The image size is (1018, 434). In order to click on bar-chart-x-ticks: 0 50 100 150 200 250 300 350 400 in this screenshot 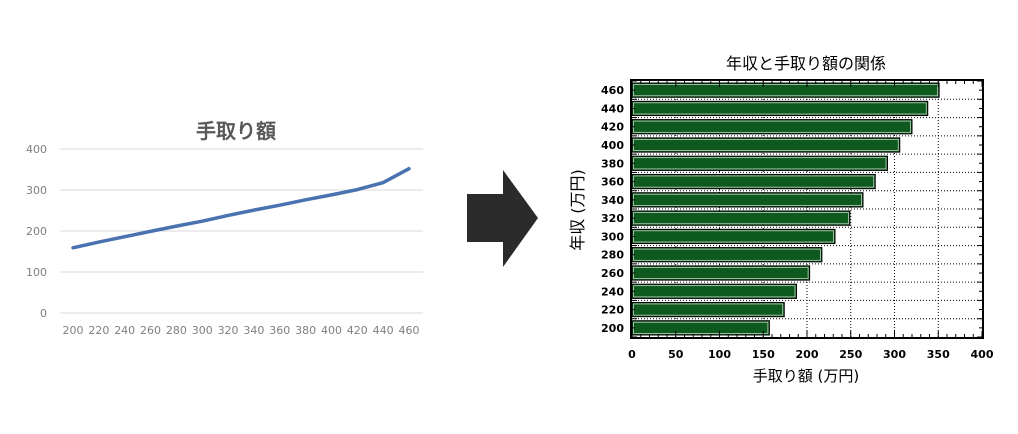, I will do `click(811, 354)`.